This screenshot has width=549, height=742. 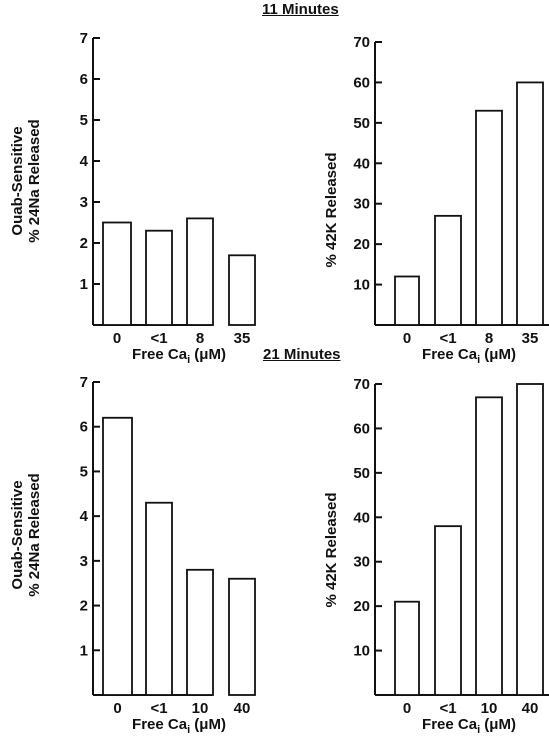 I want to click on chart3-y-tick-label: 3, so click(x=84, y=561).